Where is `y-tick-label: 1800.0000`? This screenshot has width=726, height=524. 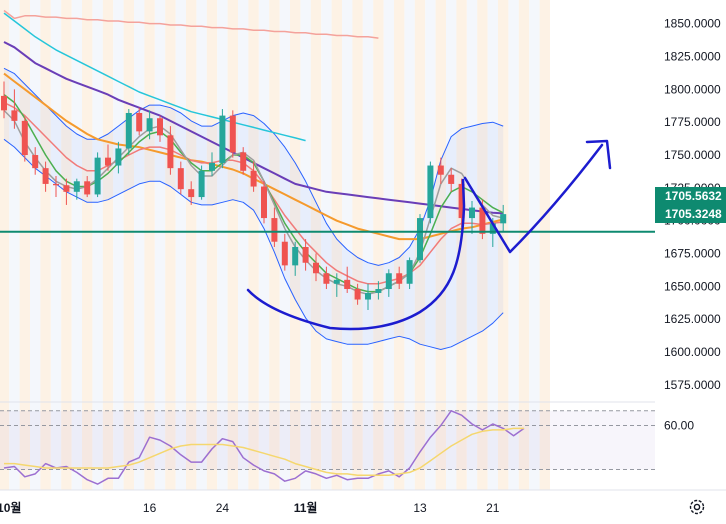 y-tick-label: 1800.0000 is located at coordinates (692, 89).